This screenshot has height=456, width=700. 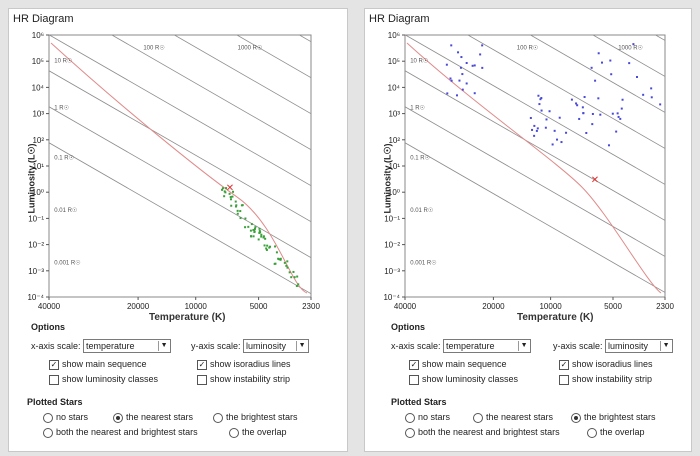 I want to click on y-tick-label: 10⁻⁴, so click(x=35, y=297).